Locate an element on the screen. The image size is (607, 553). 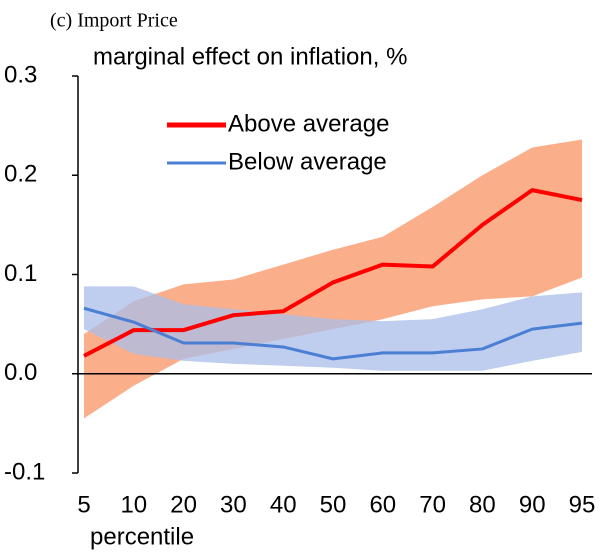
x-tick-label: 80 is located at coordinates (482, 504).